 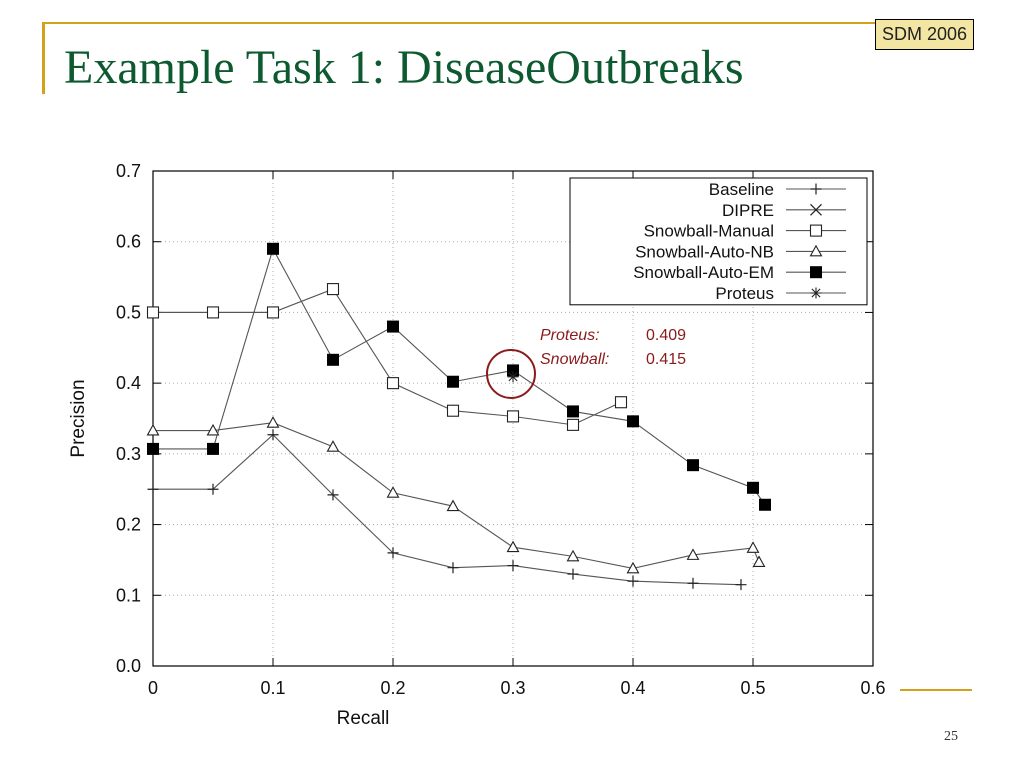 I want to click on annotation-proteus-label: Proteus:, so click(x=570, y=335).